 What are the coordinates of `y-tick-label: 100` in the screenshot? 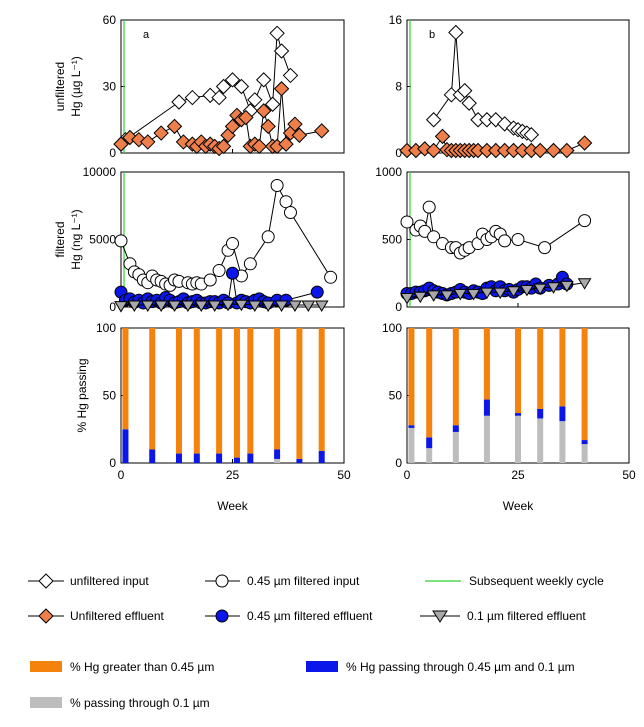 It's located at (392, 328).